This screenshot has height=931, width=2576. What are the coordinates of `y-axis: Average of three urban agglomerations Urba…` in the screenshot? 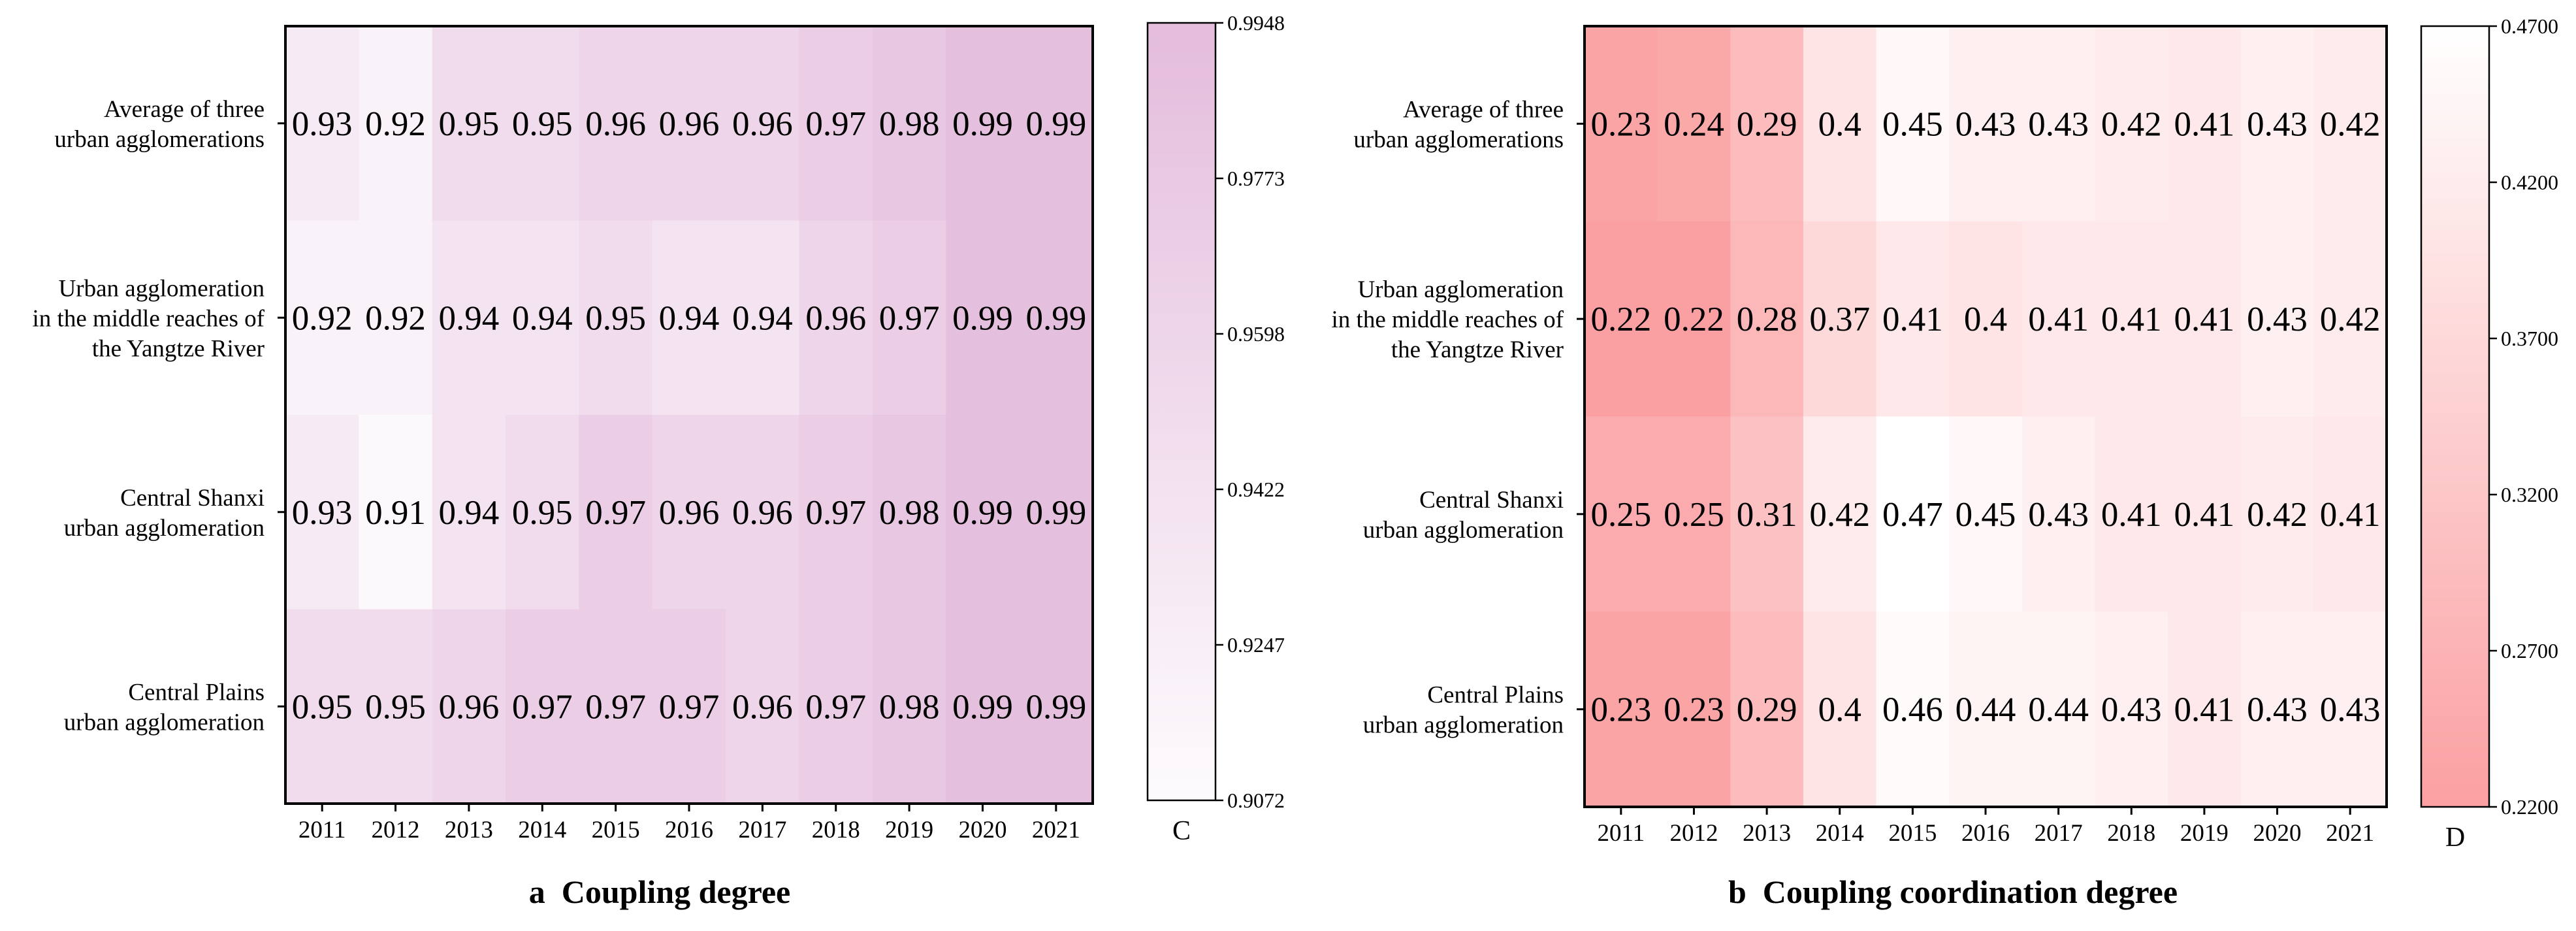 It's located at (159, 416).